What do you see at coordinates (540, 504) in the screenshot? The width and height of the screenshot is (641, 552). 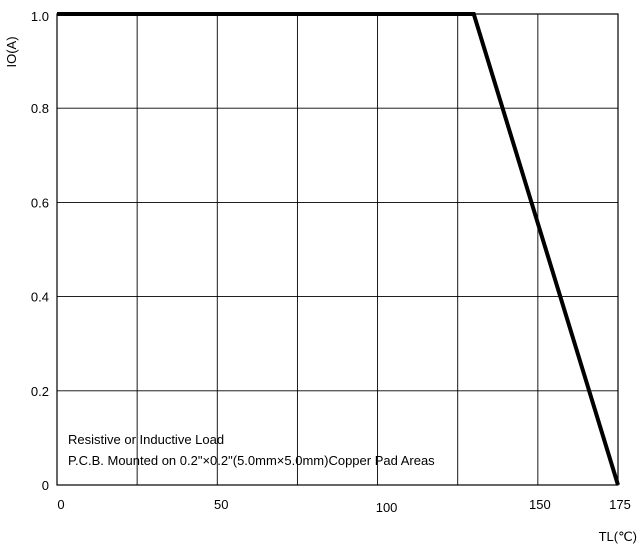 I see `x-tick-label: 150` at bounding box center [540, 504].